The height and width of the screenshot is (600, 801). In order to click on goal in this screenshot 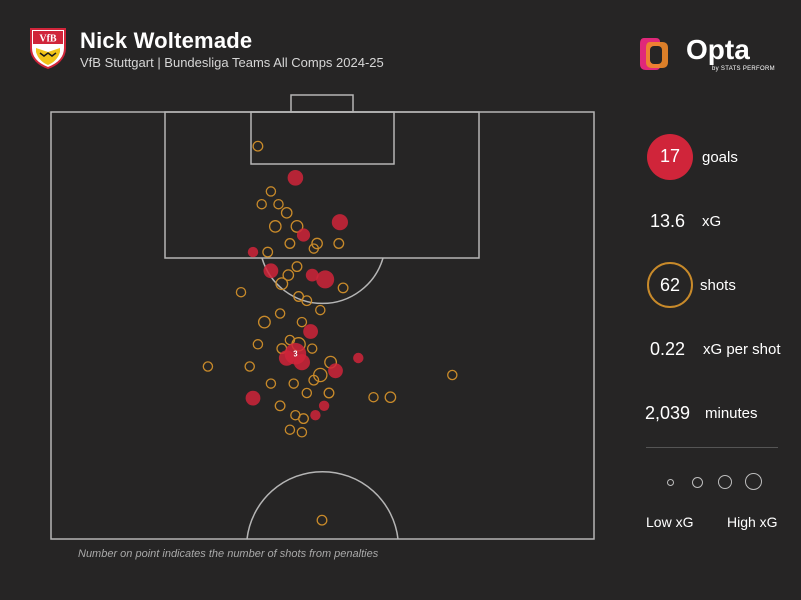, I will do `click(322, 103)`.